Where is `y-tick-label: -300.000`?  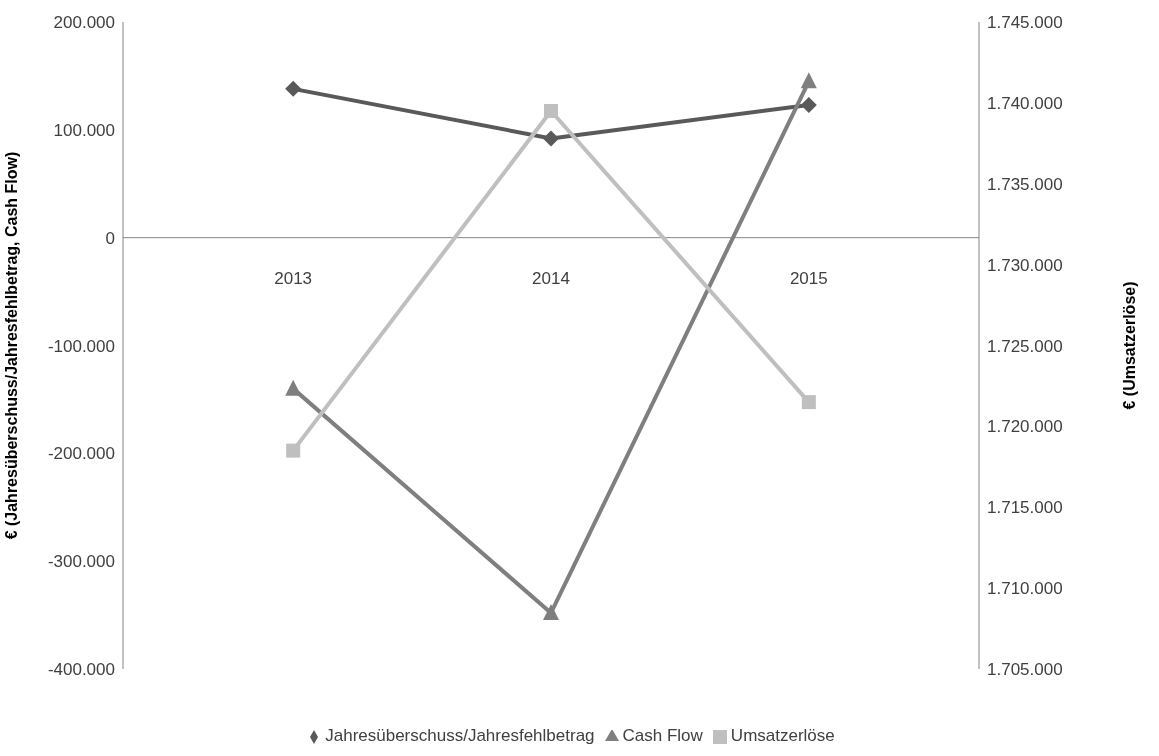 y-tick-label: -300.000 is located at coordinates (81, 562).